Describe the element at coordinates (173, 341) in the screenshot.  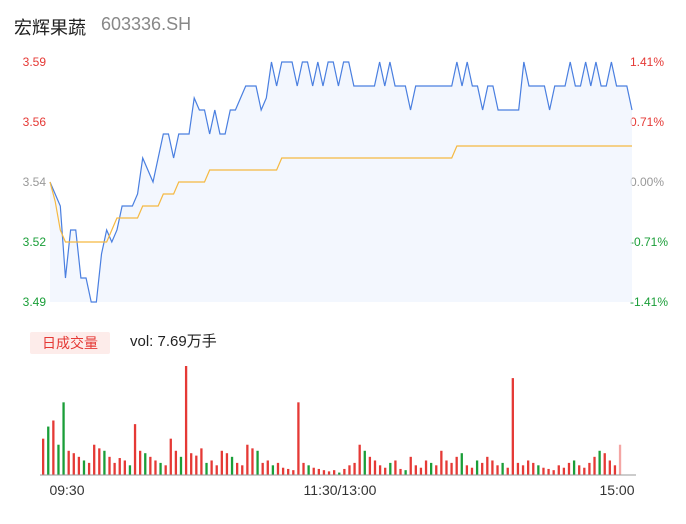
I see `volume-readout: vol: 7.69万手` at that location.